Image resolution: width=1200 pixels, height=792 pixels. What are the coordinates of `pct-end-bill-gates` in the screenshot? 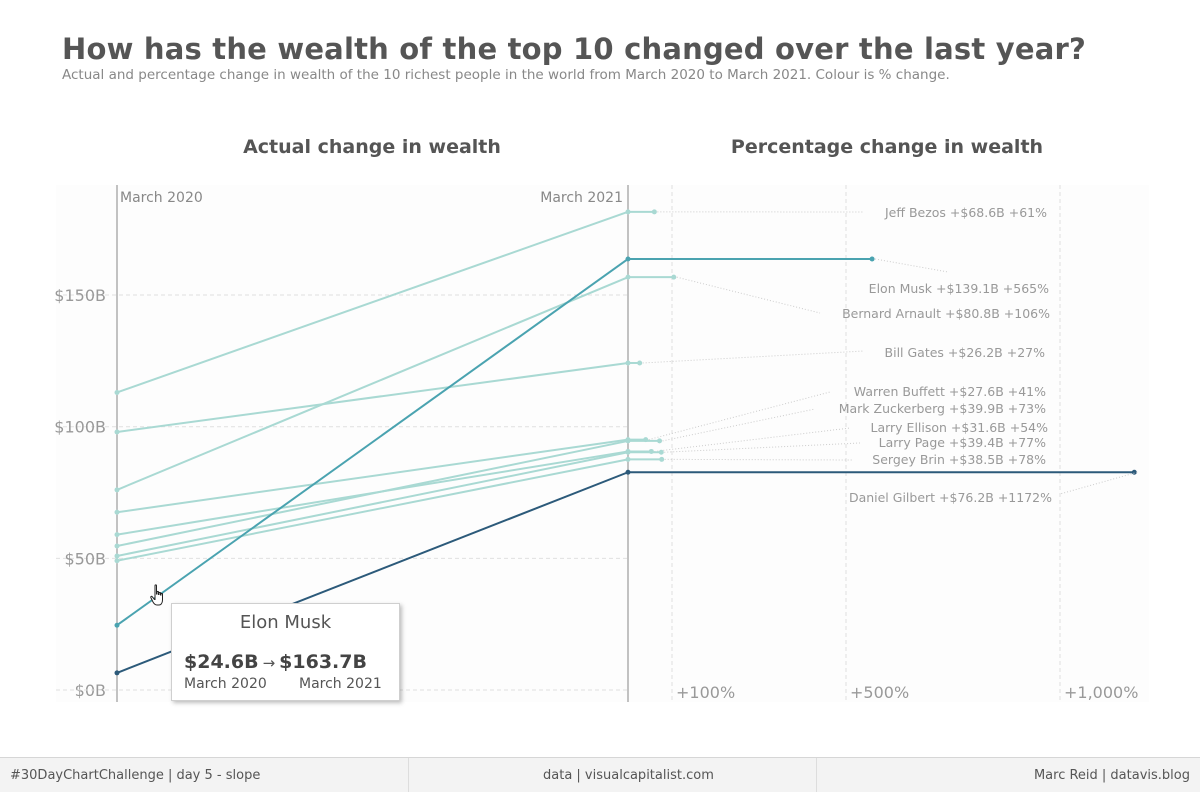 It's located at (639, 362).